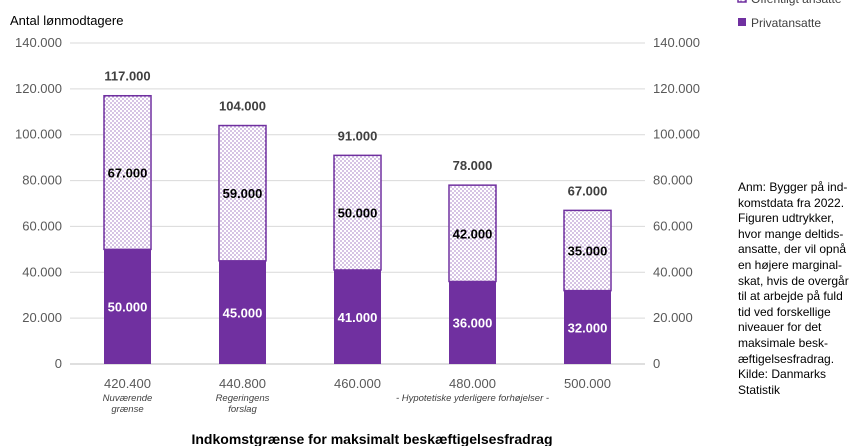 Image resolution: width=856 pixels, height=446 pixels. I want to click on y-tick-label-left: 60.000, so click(42, 225).